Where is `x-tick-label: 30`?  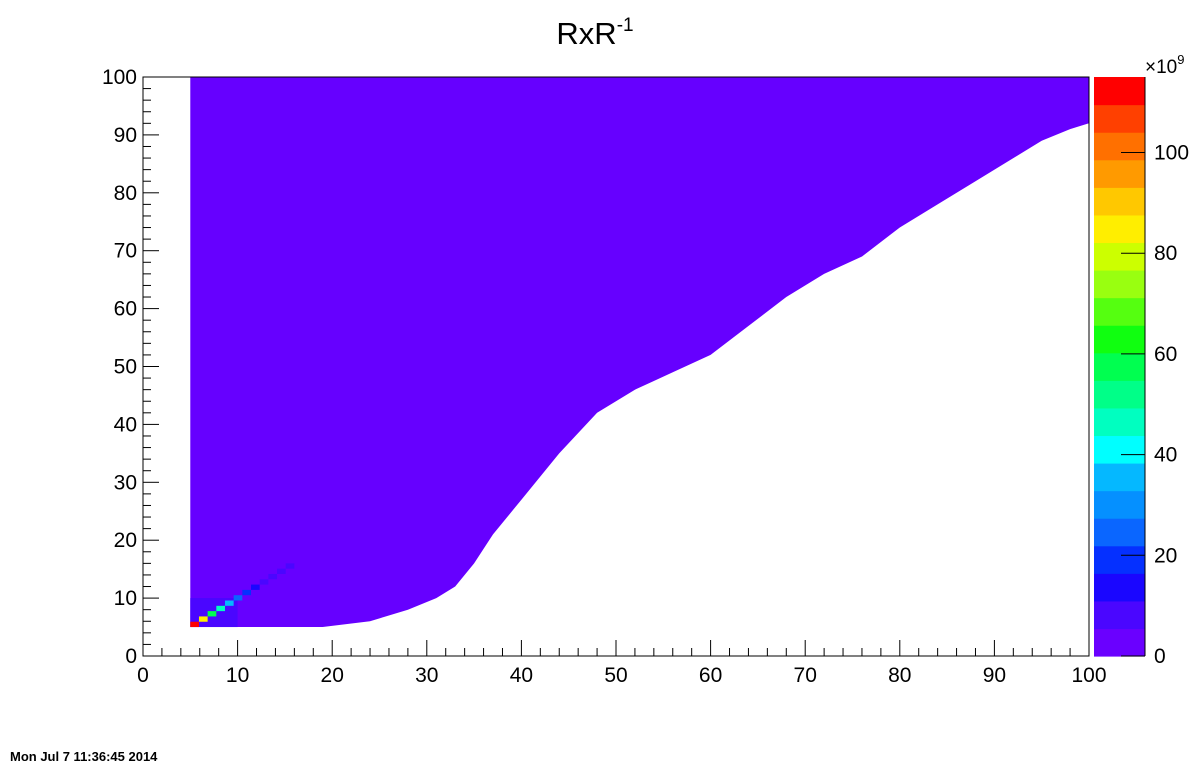 x-tick-label: 30 is located at coordinates (426, 675).